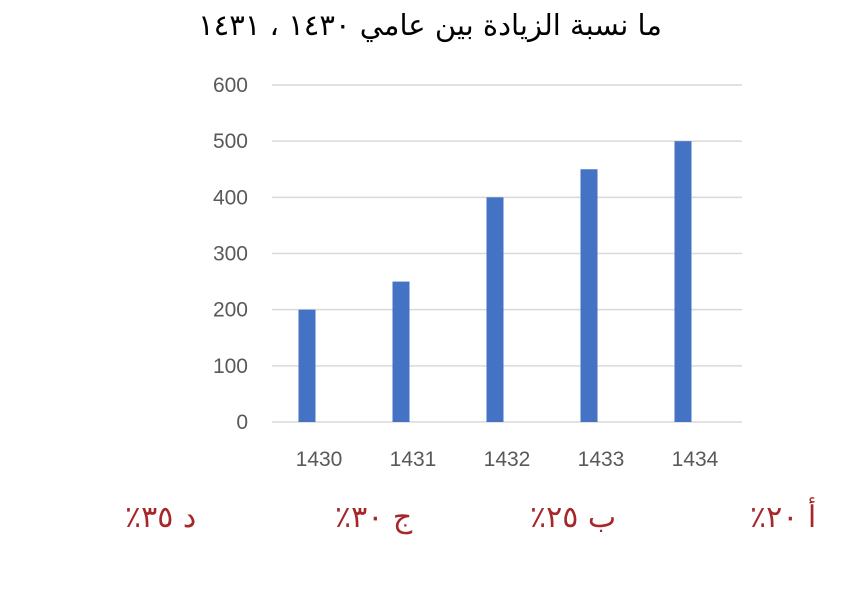 The width and height of the screenshot is (860, 594). What do you see at coordinates (573, 517) in the screenshot?
I see `option-b: ب ٢٥٪` at bounding box center [573, 517].